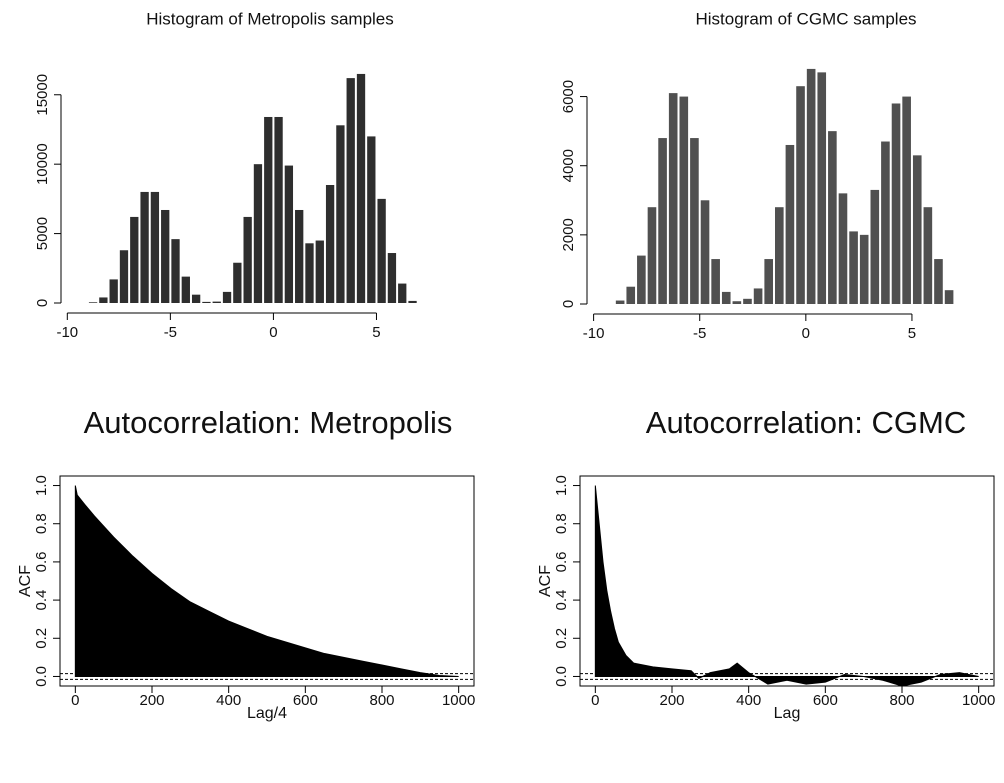  I want to click on y-axis-label: ACF, so click(545, 581).